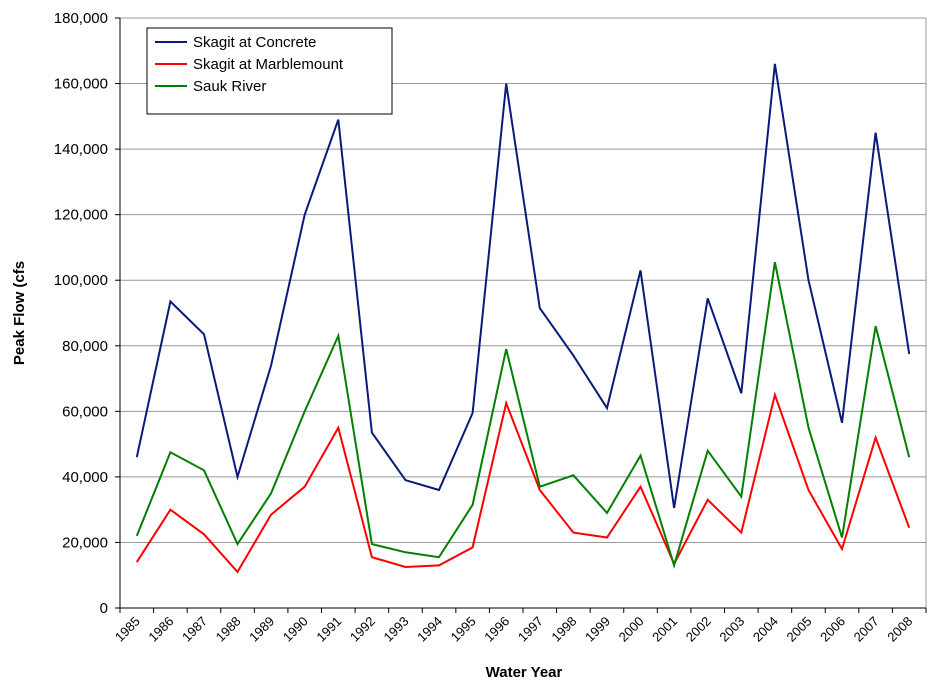 This screenshot has height=694, width=928. I want to click on legend-label: Skagit at Concrete, so click(254, 42).